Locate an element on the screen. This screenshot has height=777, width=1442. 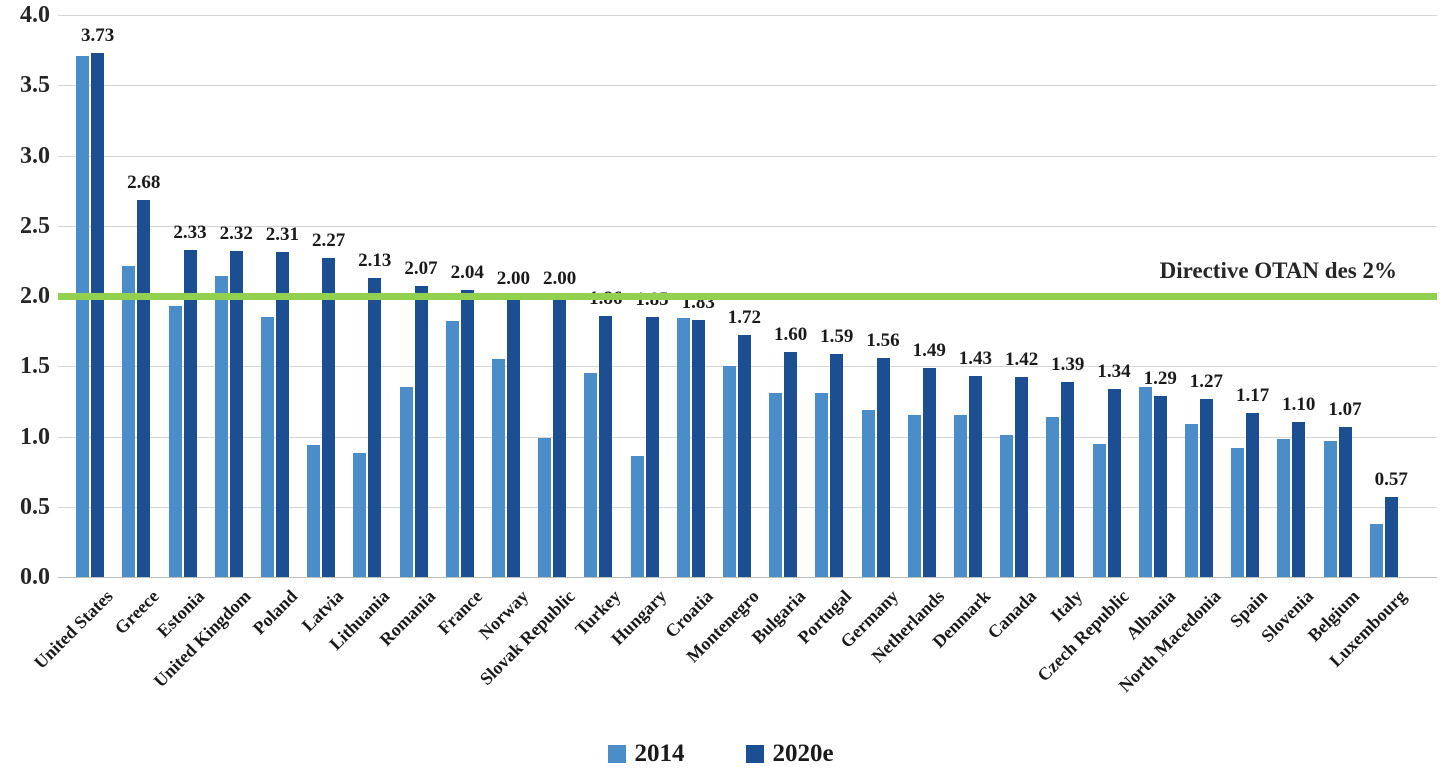
bar-2014-albania is located at coordinates (1145, 482).